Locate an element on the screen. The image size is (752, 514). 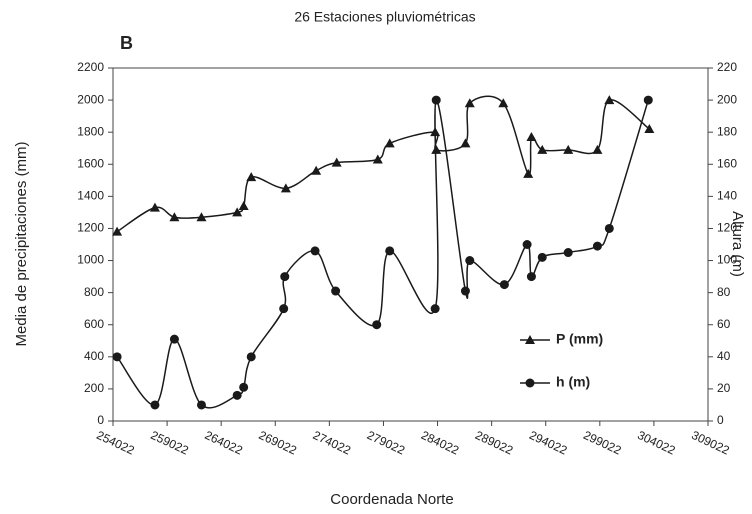
y-tick-label: 800 is located at coordinates (94, 292).